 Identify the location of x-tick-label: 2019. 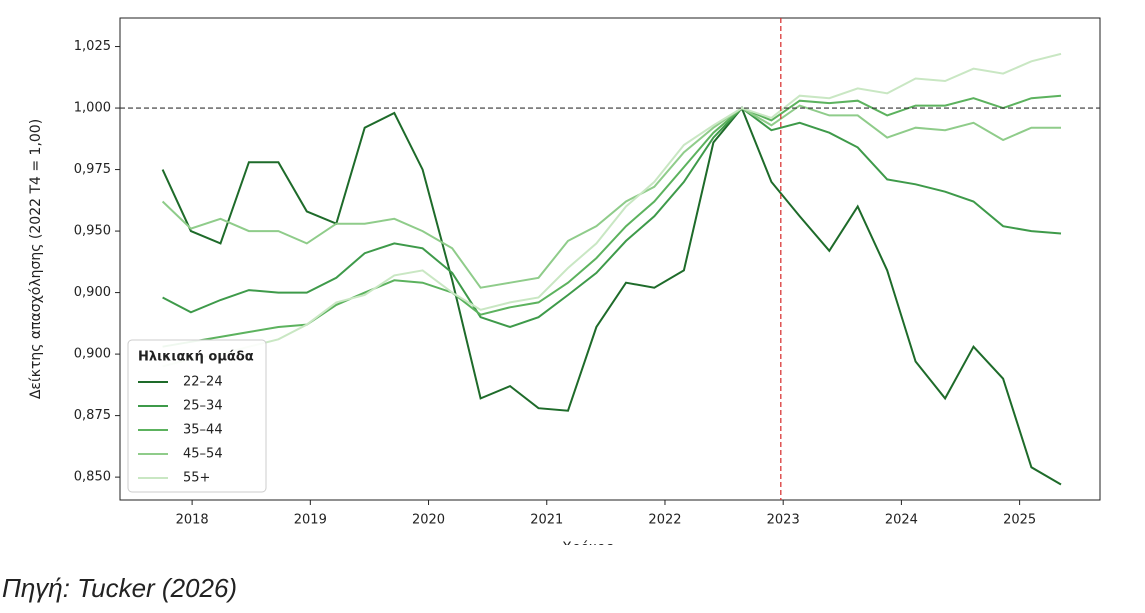
(310, 520).